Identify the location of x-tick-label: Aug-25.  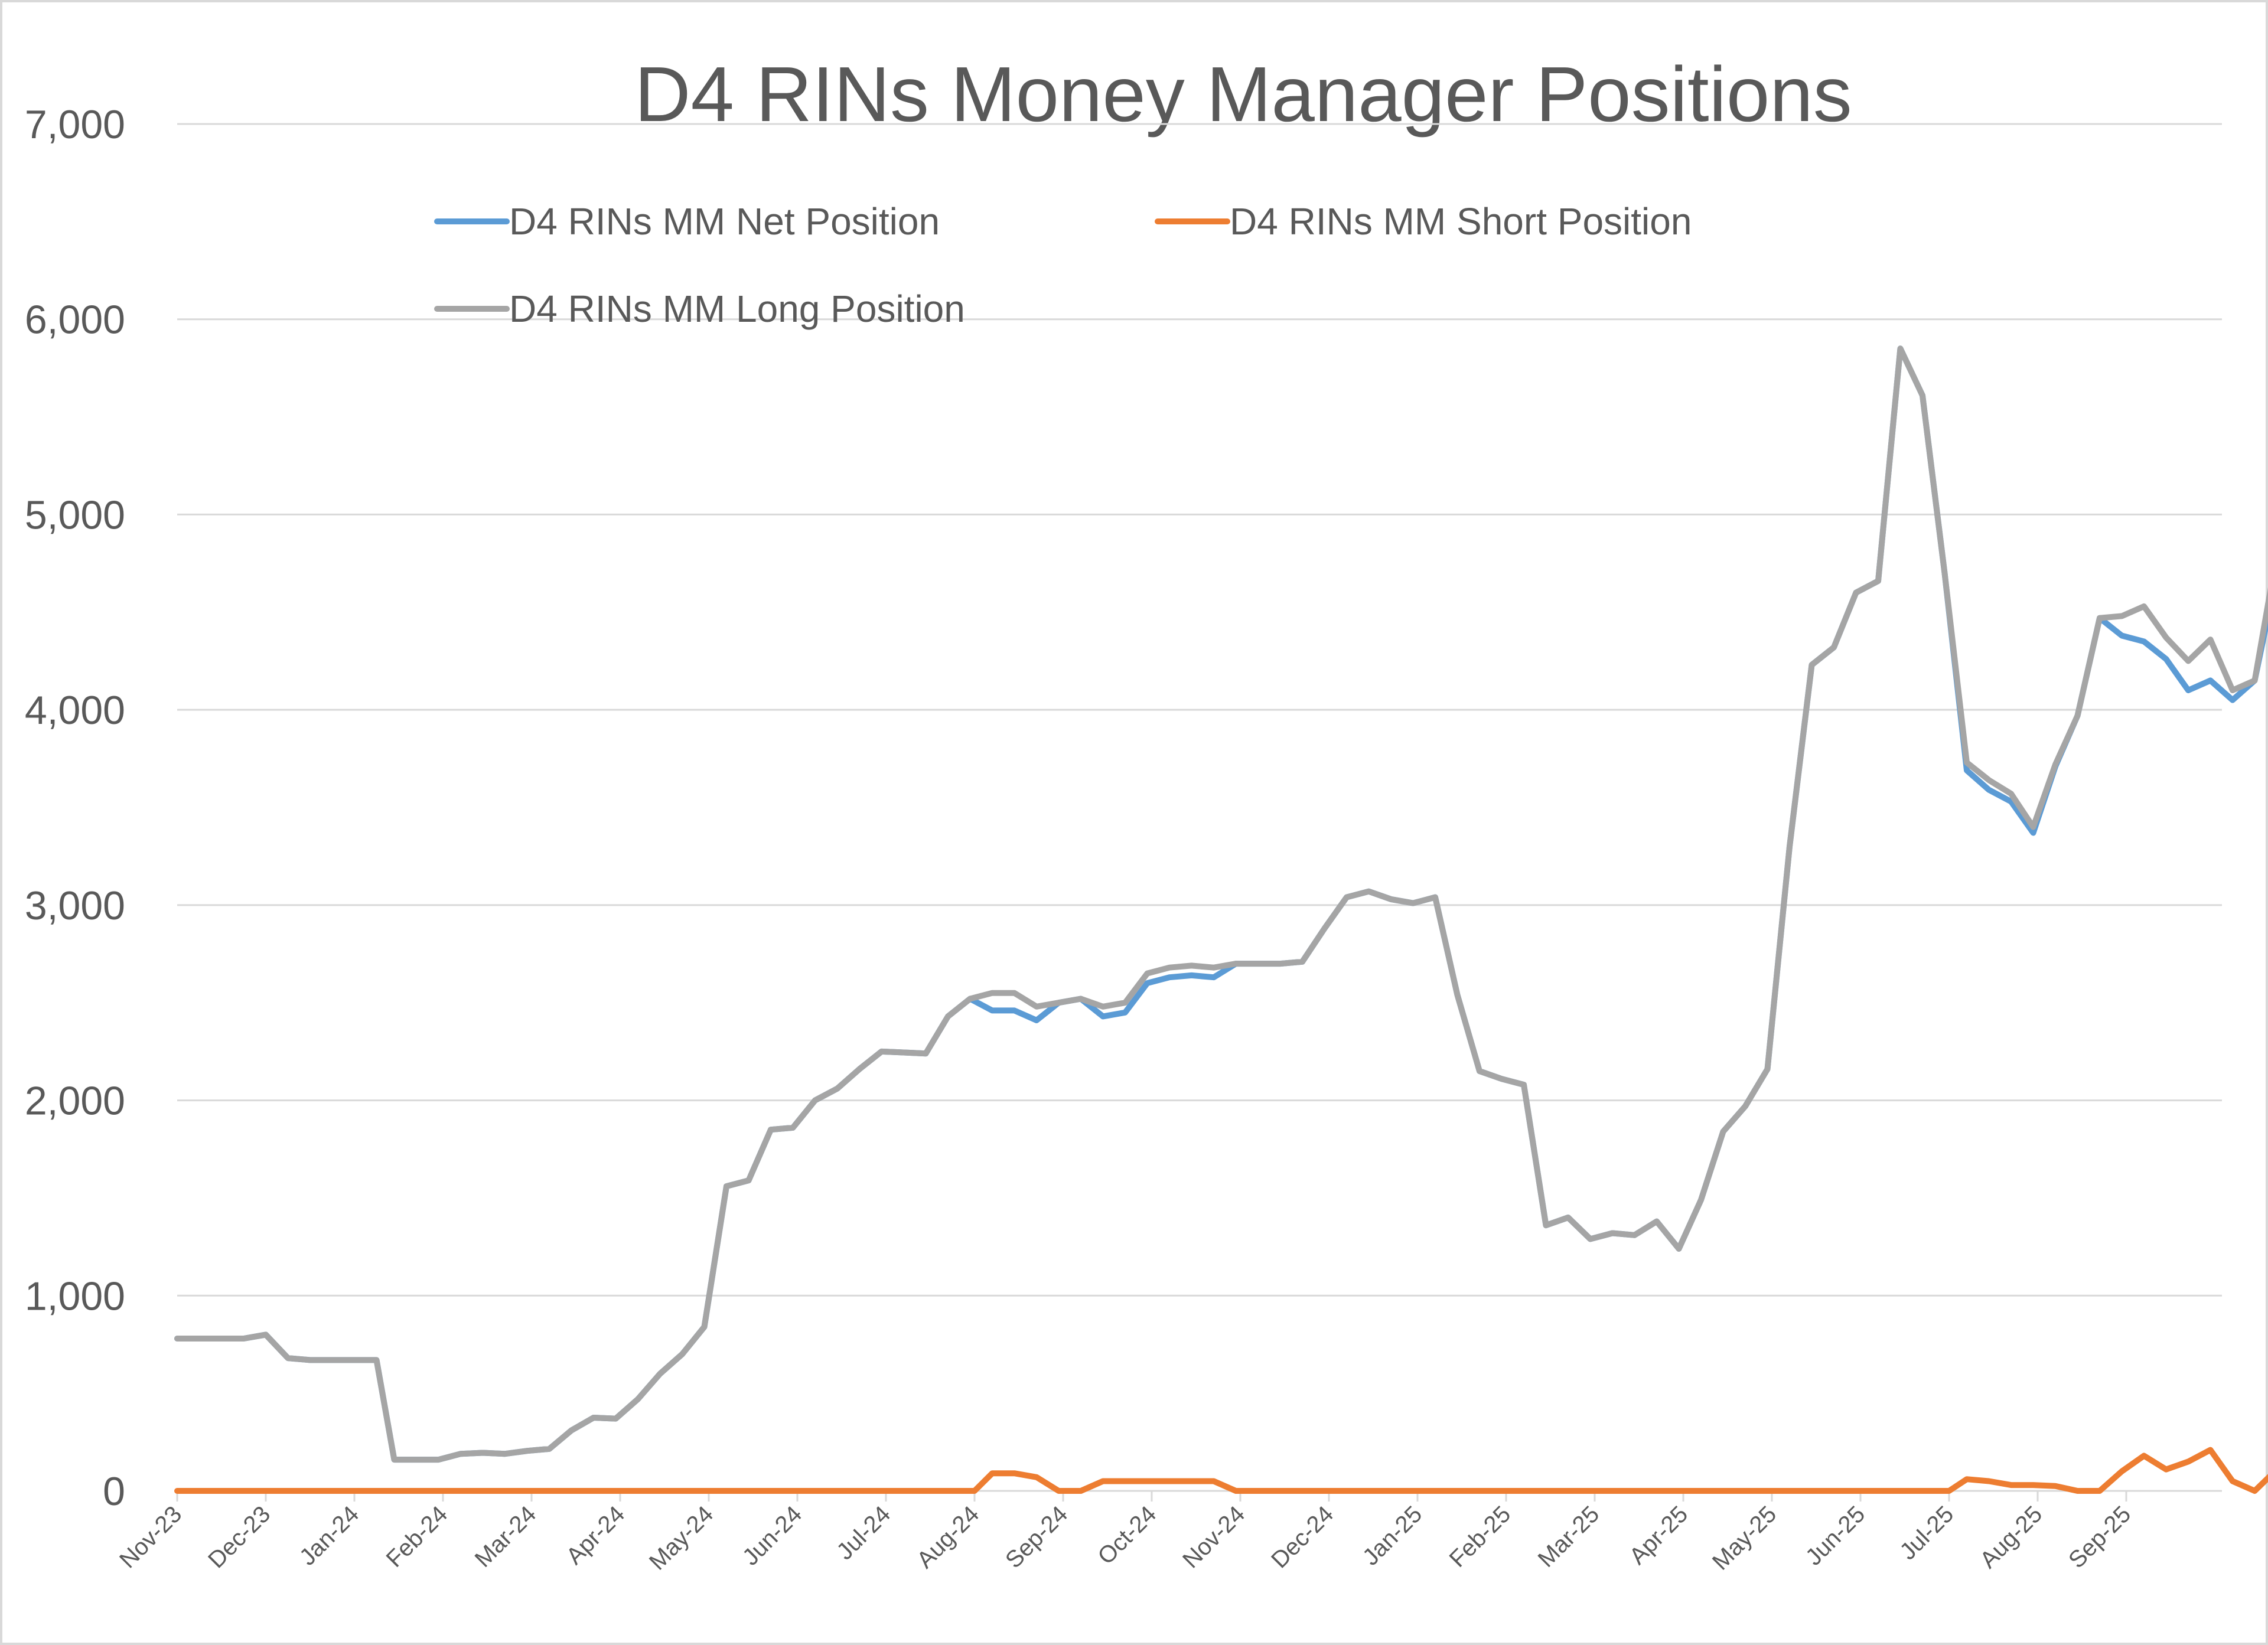
(2011, 1537).